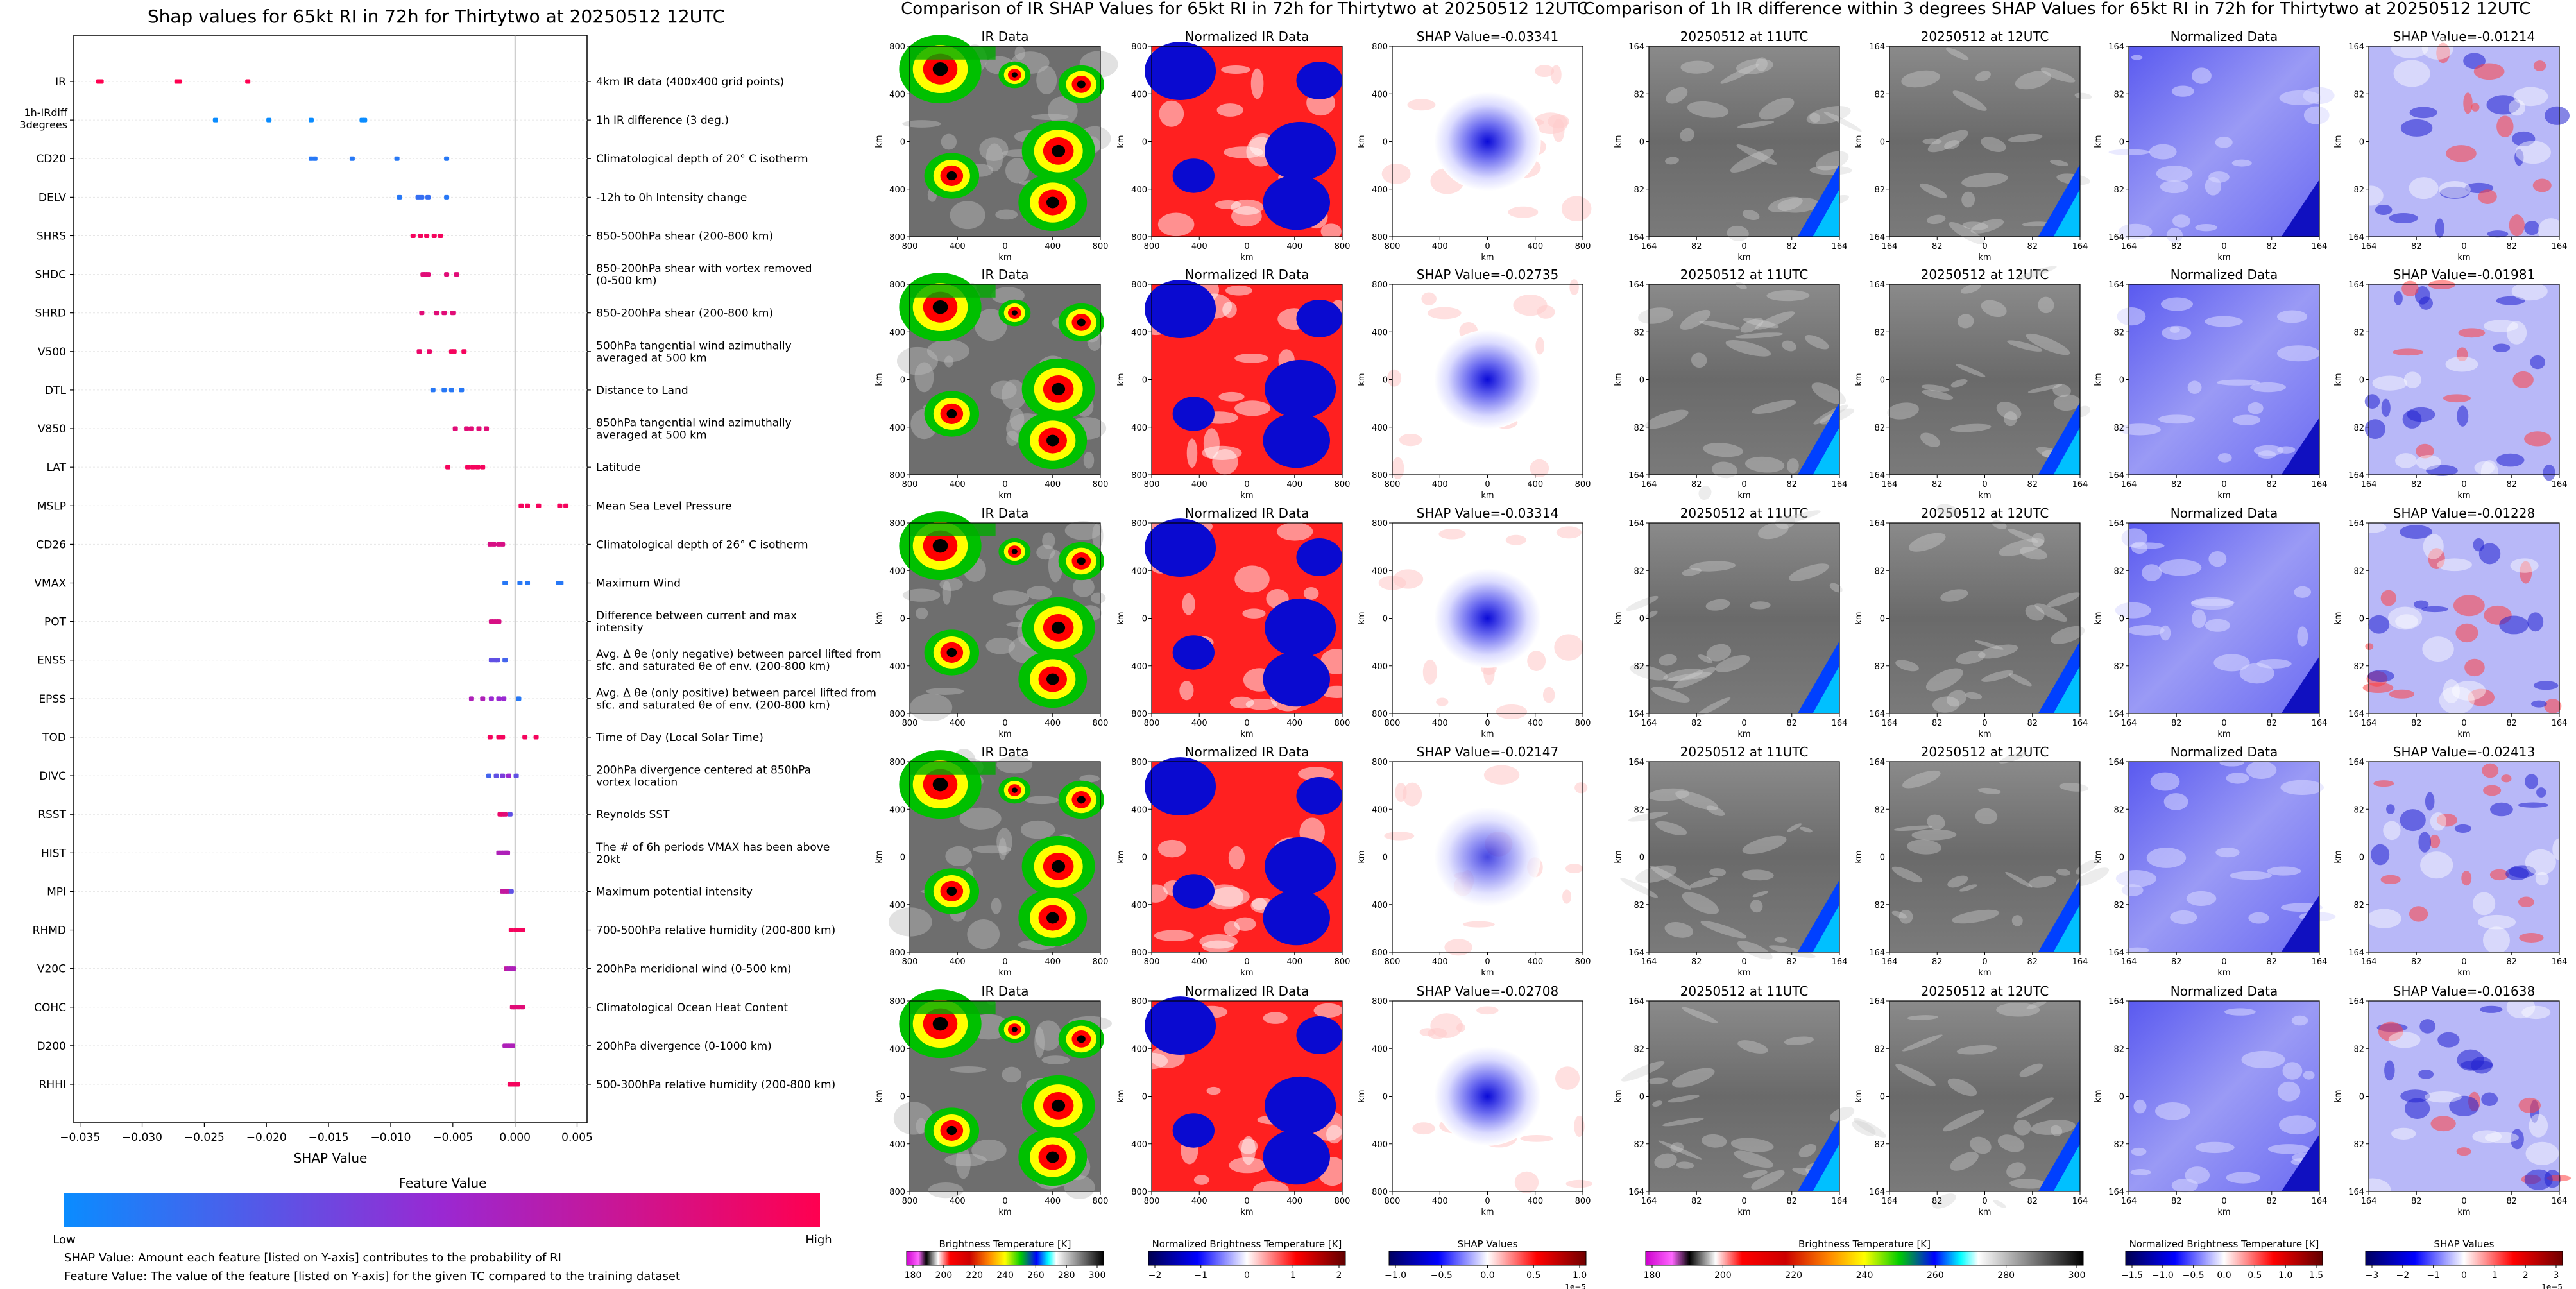 This screenshot has width=2576, height=1289. Describe the element at coordinates (2552, 1286) in the screenshot. I see `colorbar-exponent: 1e−5` at that location.